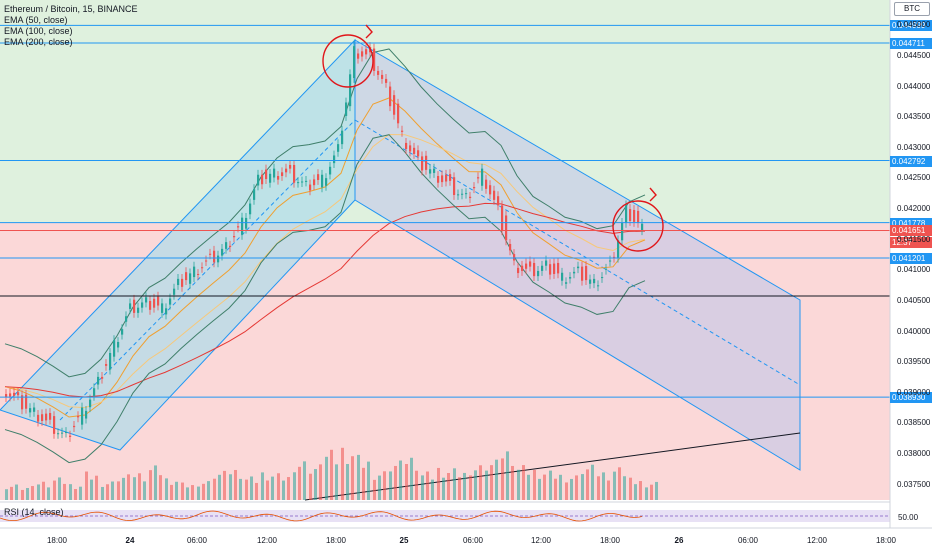 The width and height of the screenshot is (932, 550). I want to click on time-tick-label: 18:00, so click(610, 540).